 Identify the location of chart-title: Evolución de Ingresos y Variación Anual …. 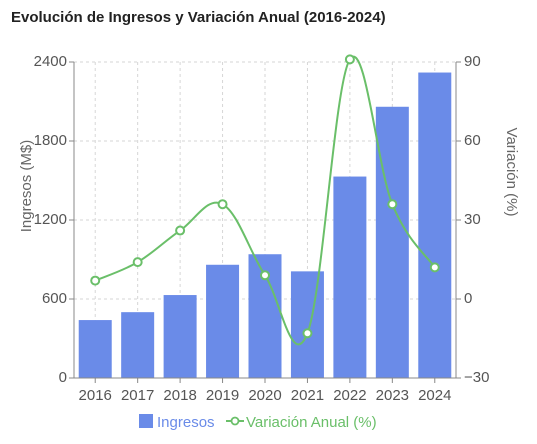
(198, 17).